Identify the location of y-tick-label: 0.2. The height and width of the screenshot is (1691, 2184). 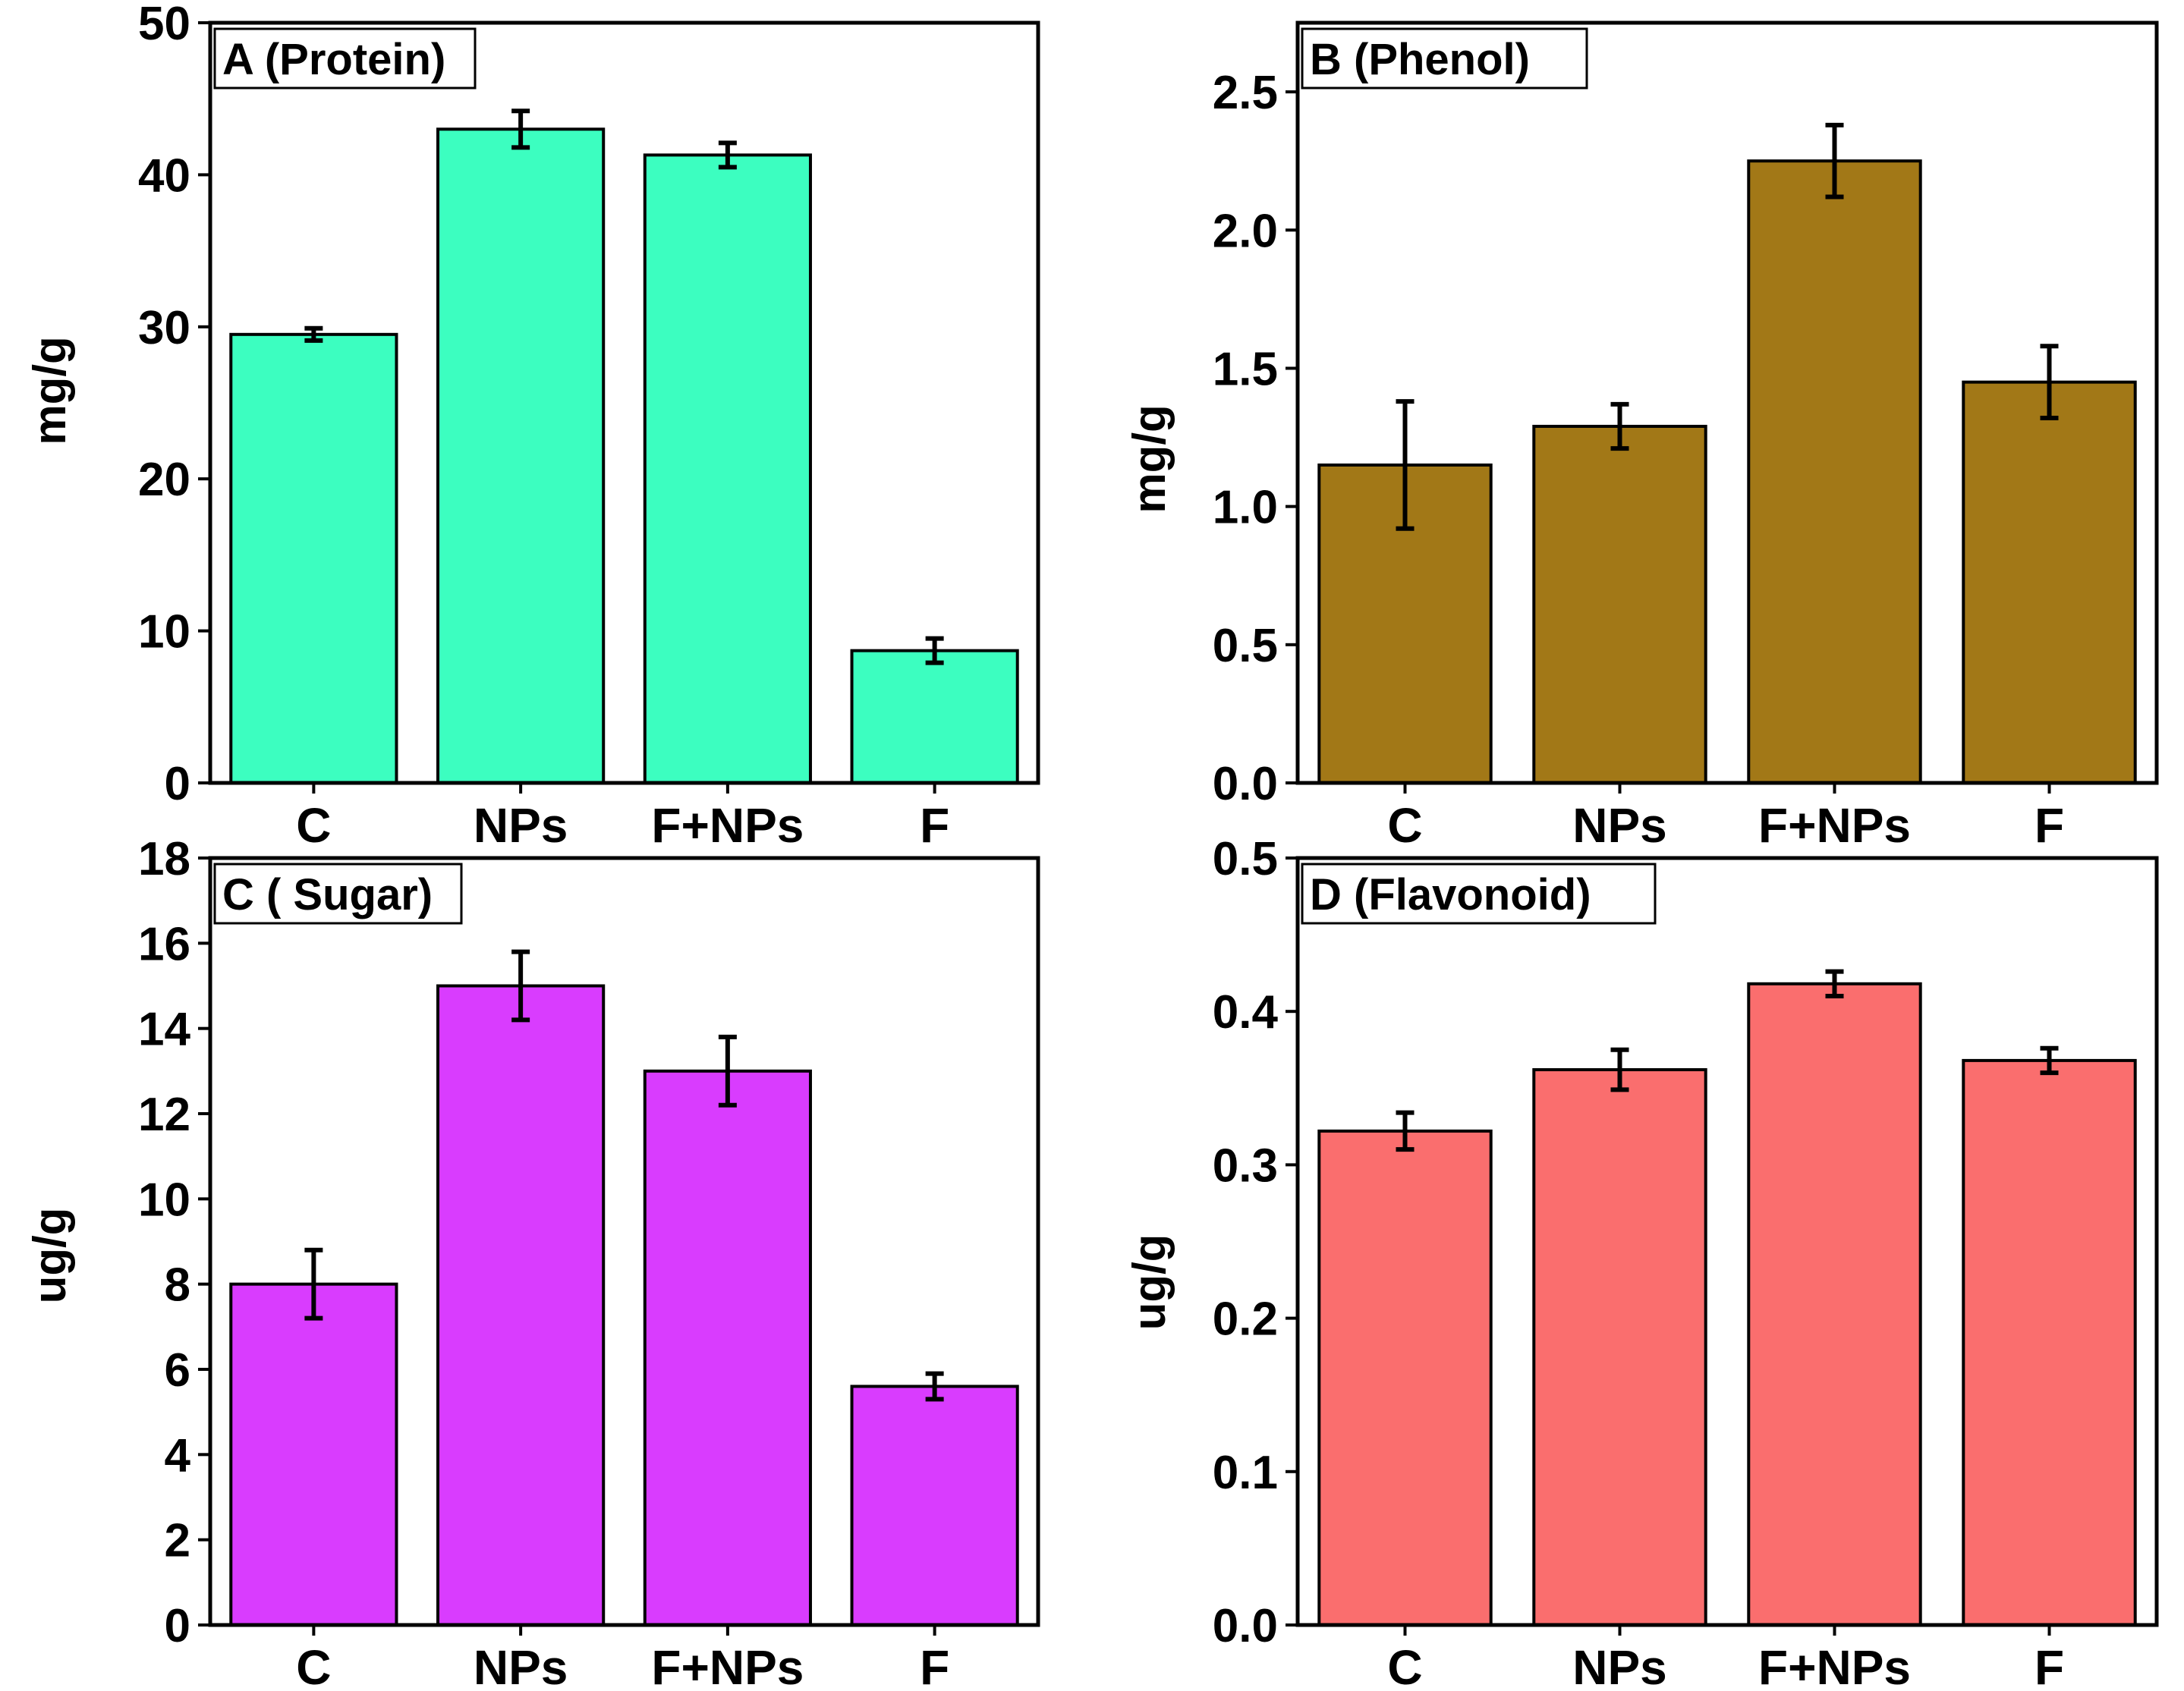
(1246, 1319).